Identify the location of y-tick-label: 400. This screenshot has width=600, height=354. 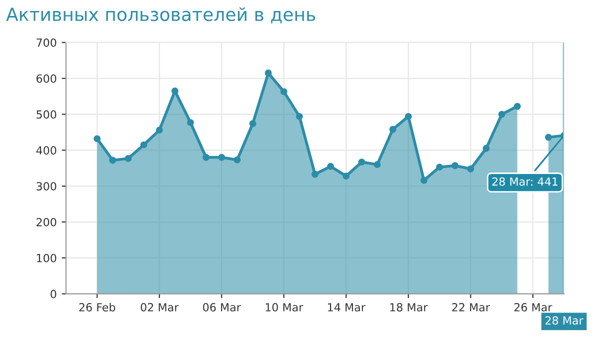
(46, 150).